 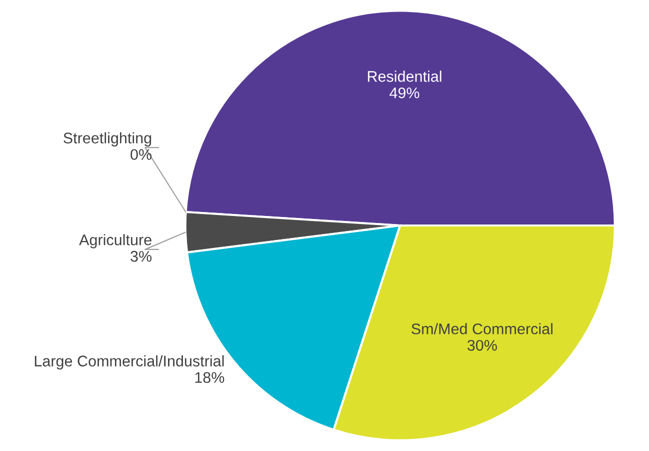 What do you see at coordinates (405, 76) in the screenshot?
I see `slice-label: Residential` at bounding box center [405, 76].